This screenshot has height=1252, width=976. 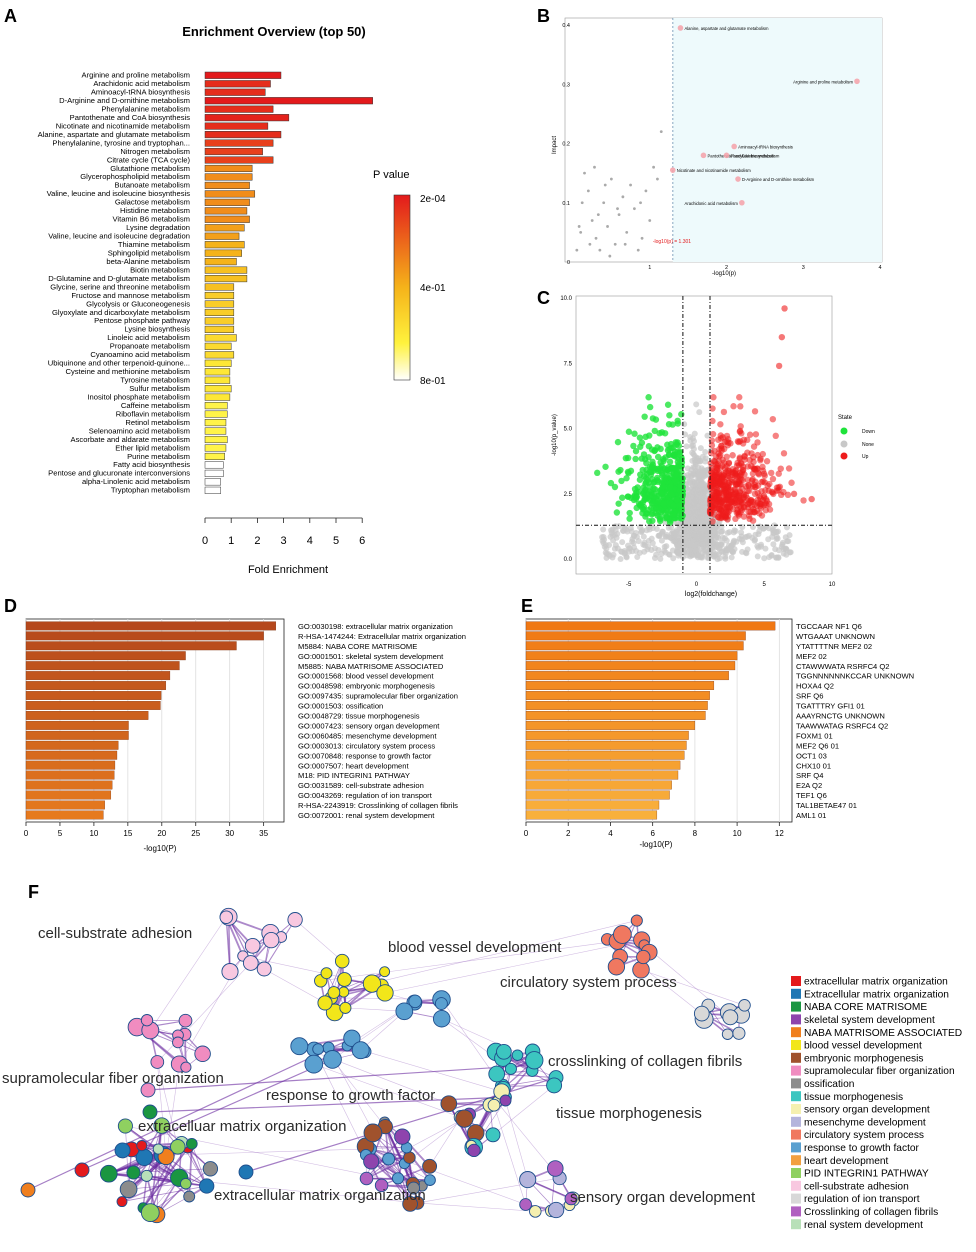 I want to click on chart-e-xtick-label: 12, so click(x=779, y=833).